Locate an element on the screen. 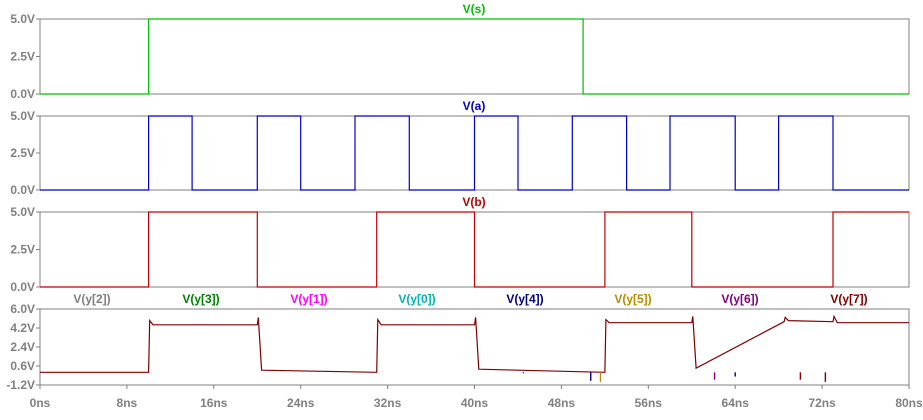 Image resolution: width=923 pixels, height=420 pixels. y-tick-label: 0.6V is located at coordinates (22, 366).